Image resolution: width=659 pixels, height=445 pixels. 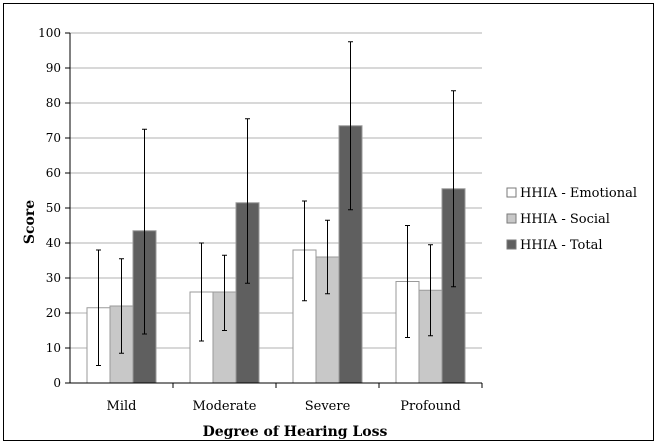 What do you see at coordinates (53, 278) in the screenshot?
I see `y-tick-label: 30` at bounding box center [53, 278].